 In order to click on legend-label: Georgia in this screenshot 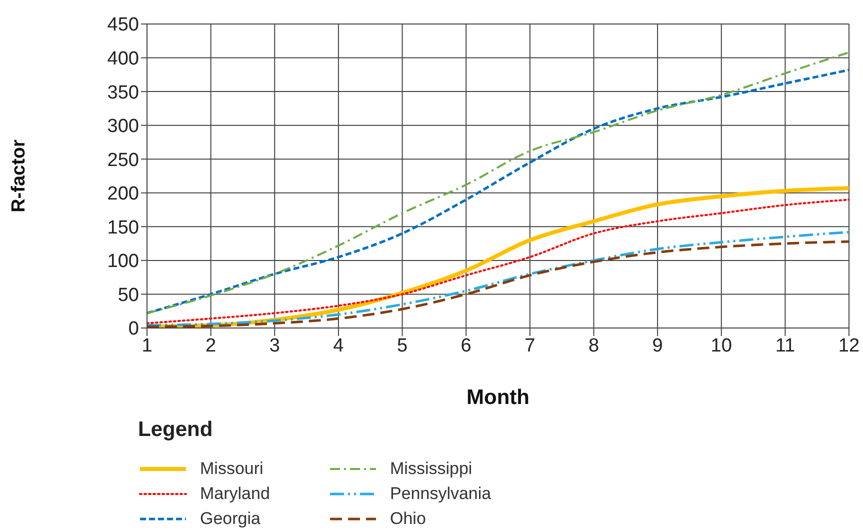, I will do `click(230, 518)`.